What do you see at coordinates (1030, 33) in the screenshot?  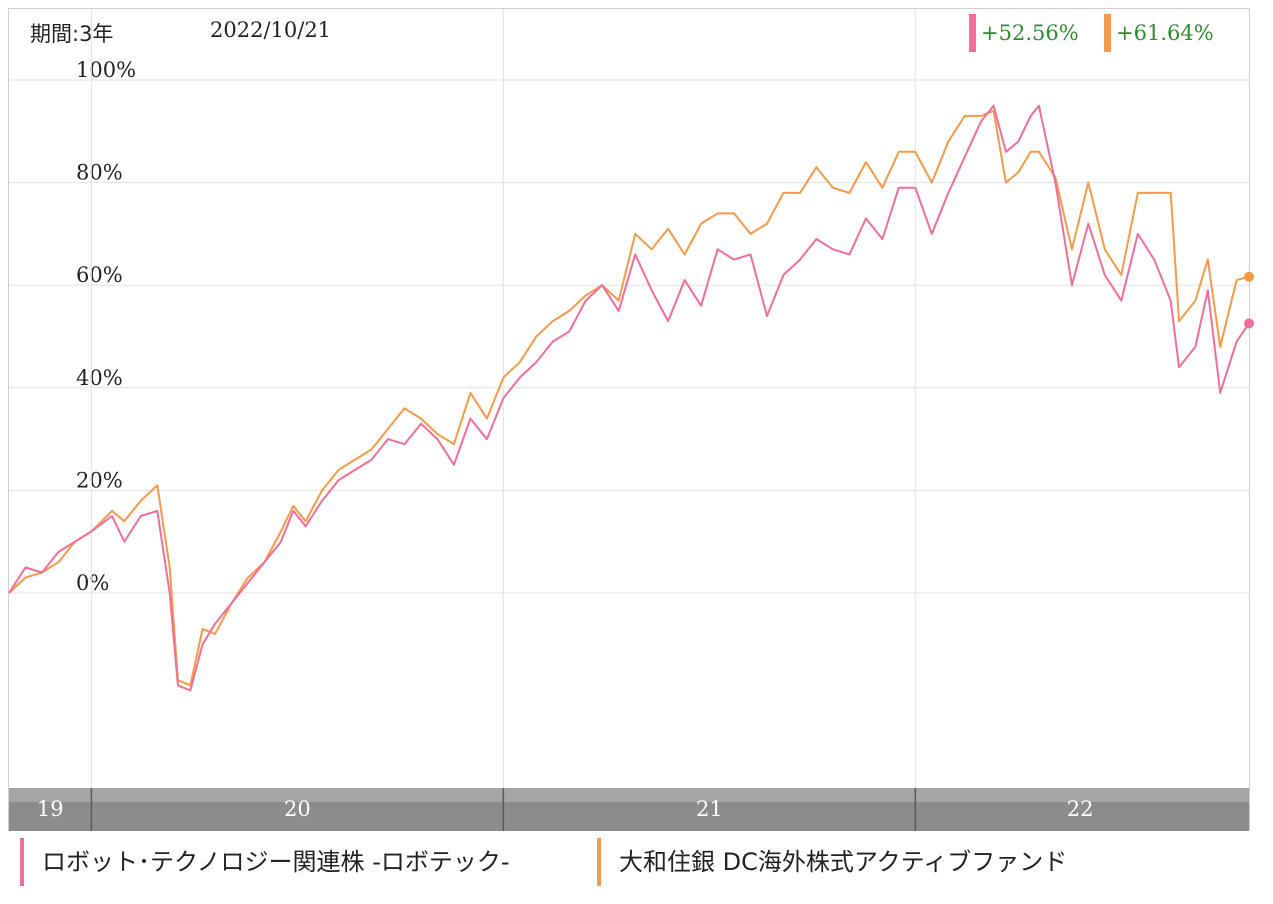 I see `return-value-robotech: +52.56%` at bounding box center [1030, 33].